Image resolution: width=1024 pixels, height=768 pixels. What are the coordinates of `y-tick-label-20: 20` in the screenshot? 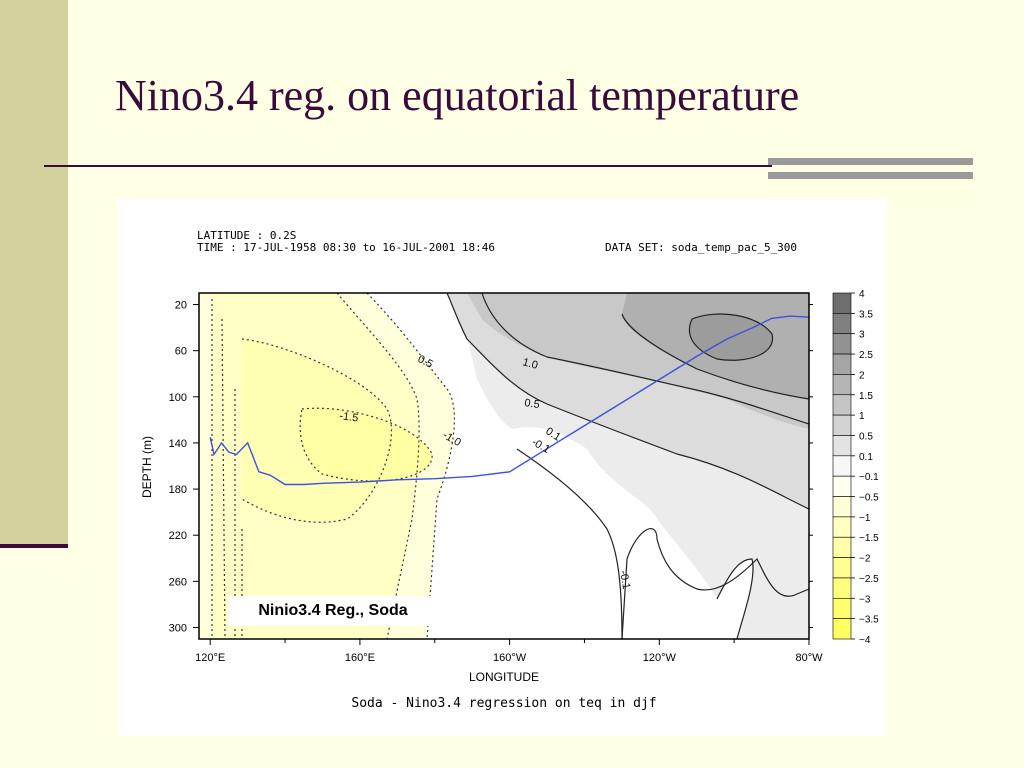 It's located at (181, 306).